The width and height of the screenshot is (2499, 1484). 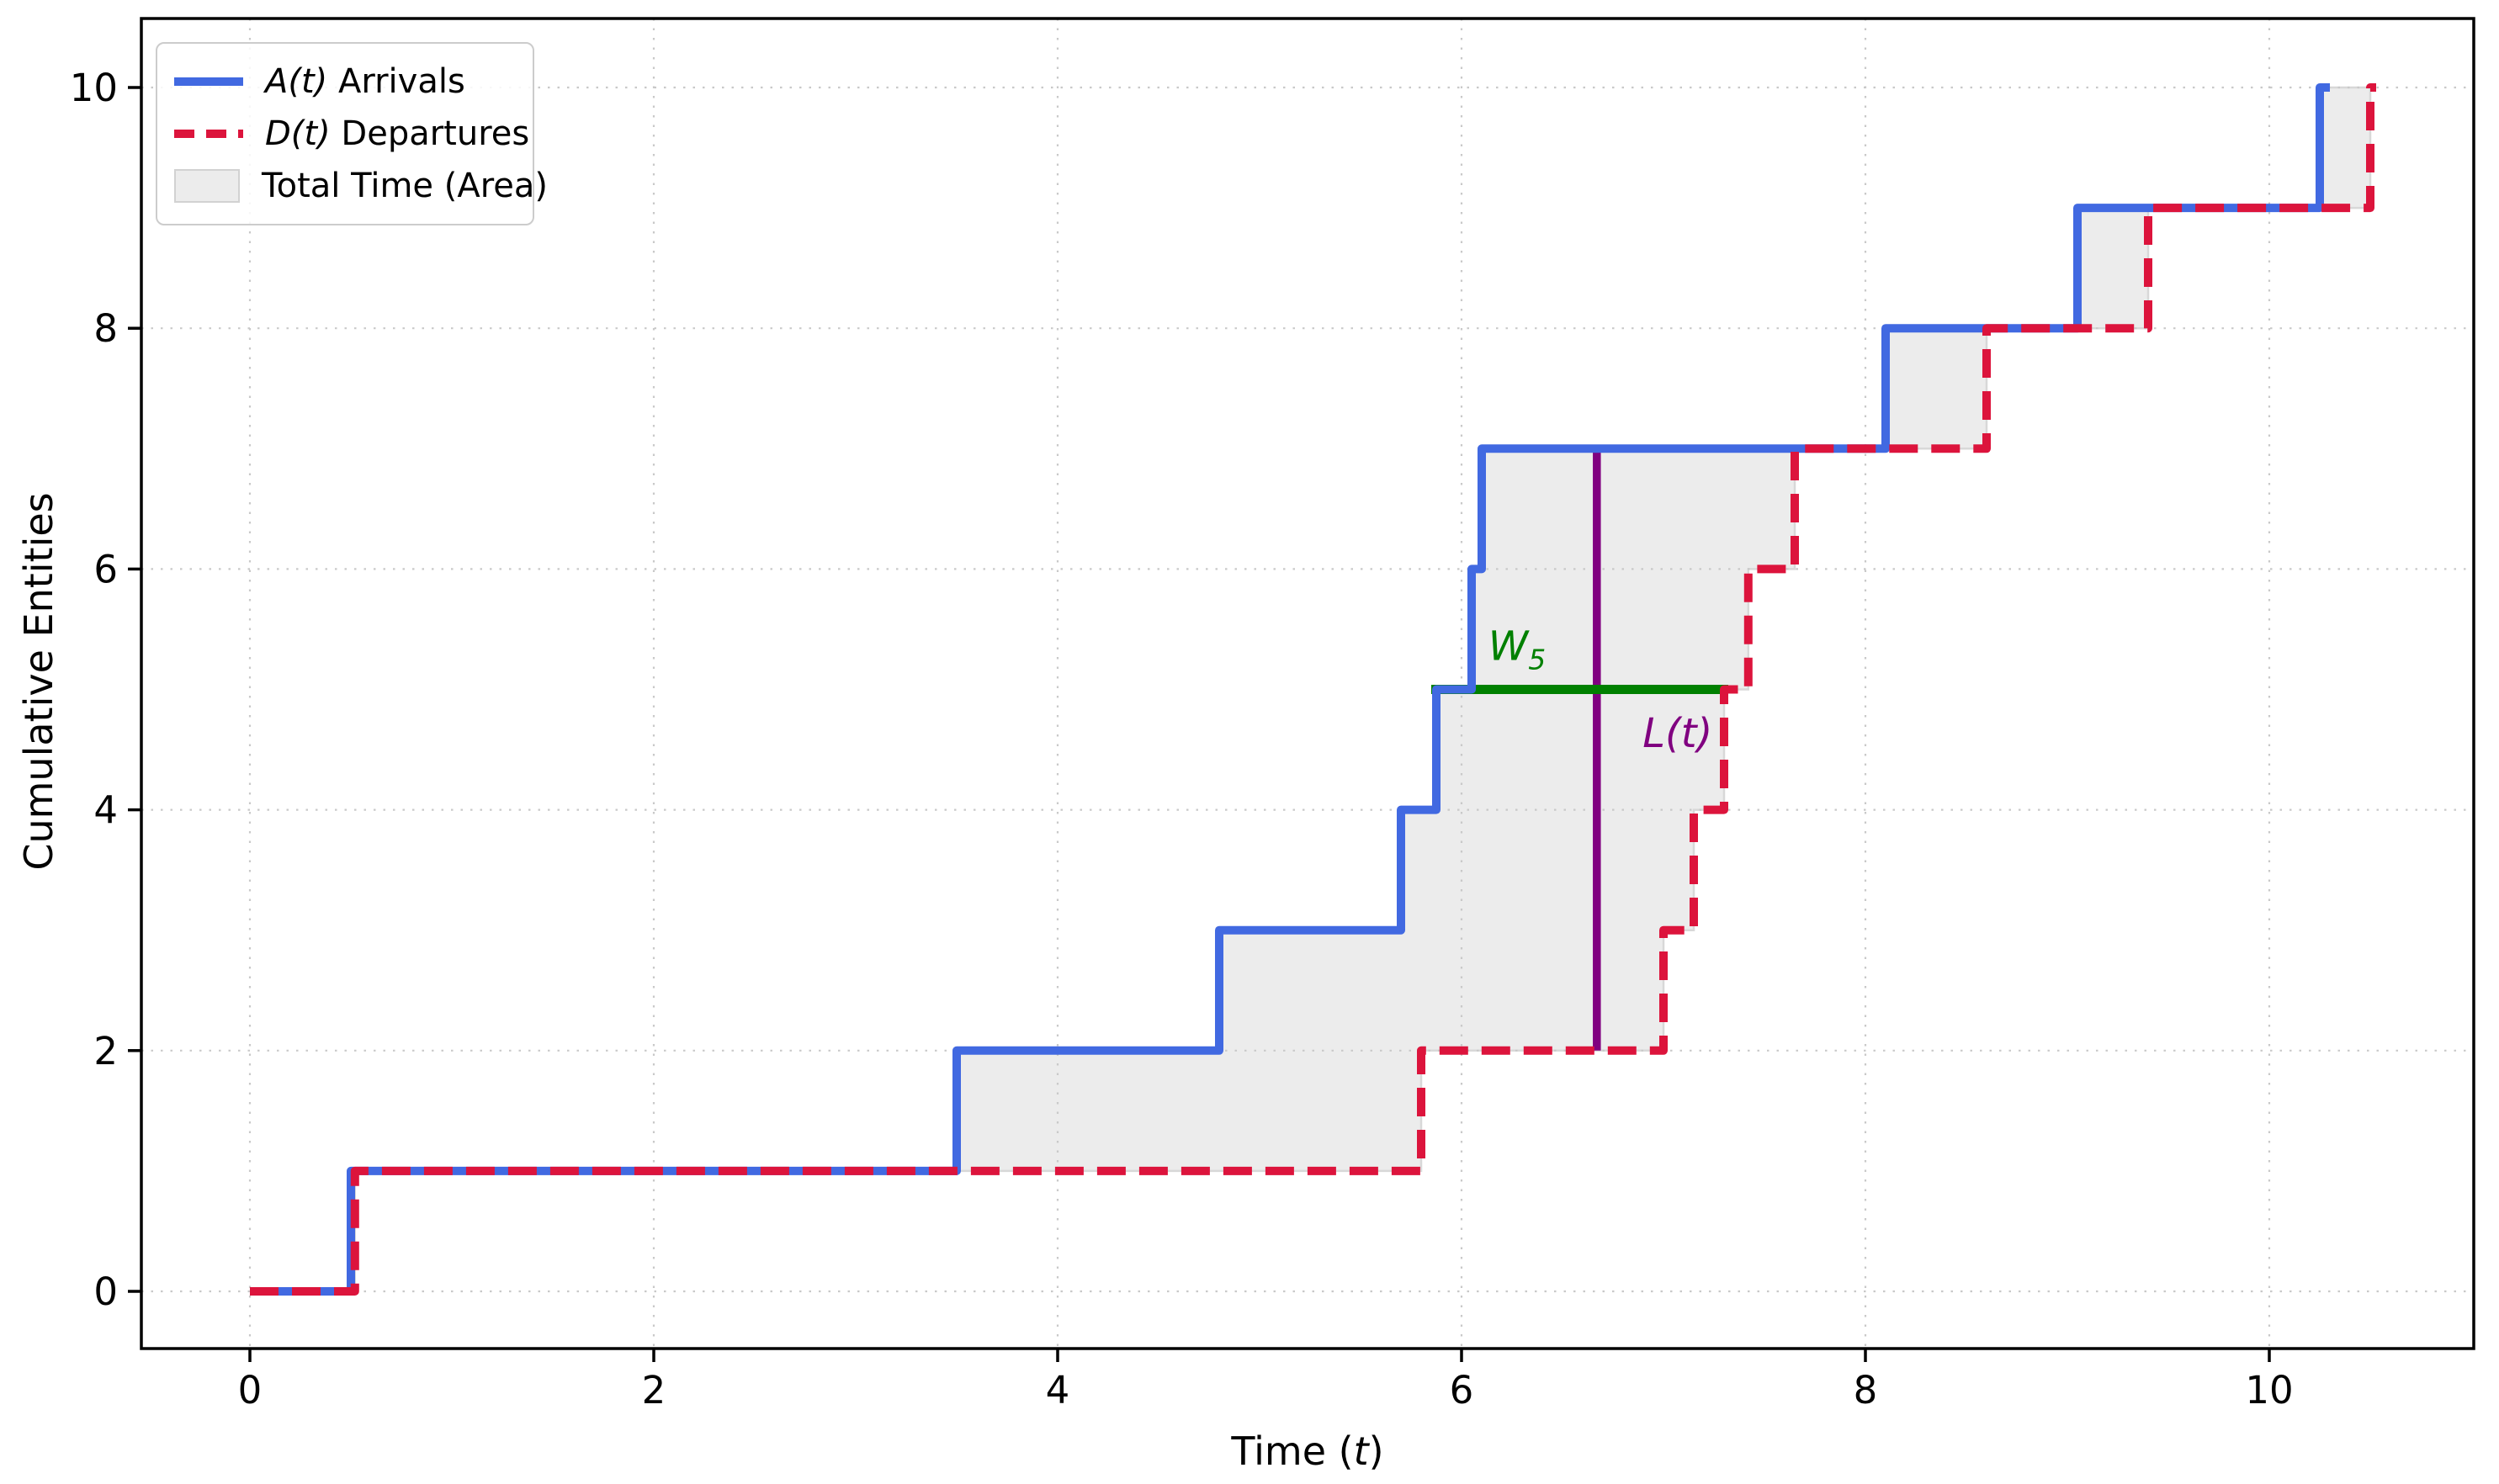 I want to click on w5-sub: 5, so click(x=1537, y=659).